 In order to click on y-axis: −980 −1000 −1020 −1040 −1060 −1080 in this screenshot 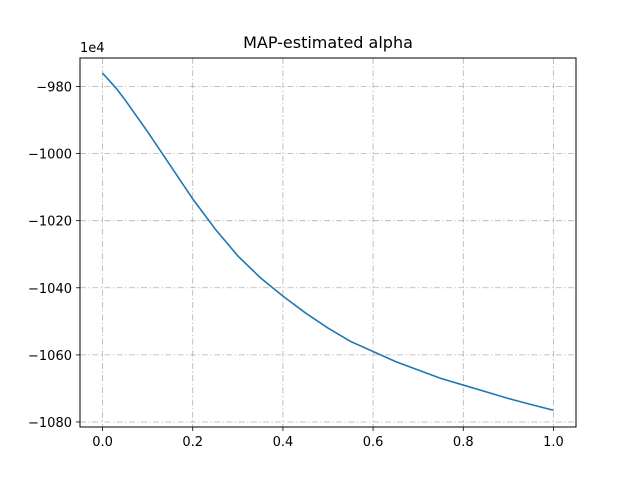, I will do `click(54, 256)`.